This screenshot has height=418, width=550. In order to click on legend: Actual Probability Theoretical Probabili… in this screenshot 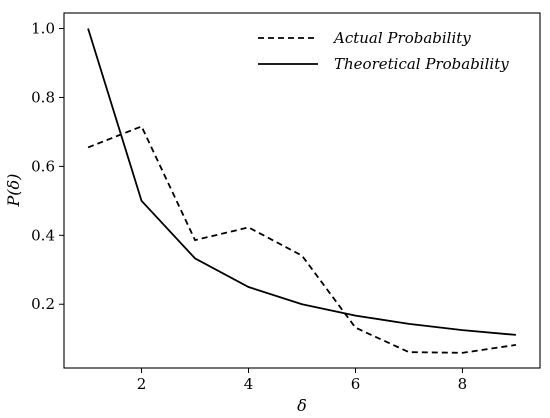, I will do `click(383, 51)`.